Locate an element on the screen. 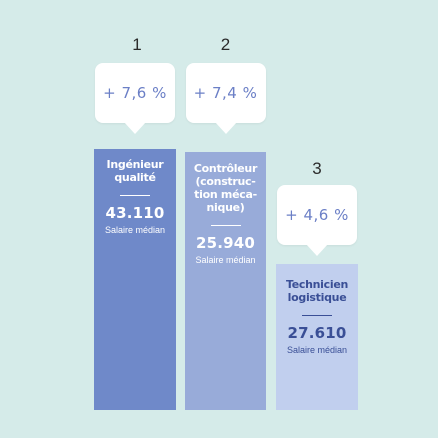 The height and width of the screenshot is (438, 438). rank-label: 2 is located at coordinates (225, 44).